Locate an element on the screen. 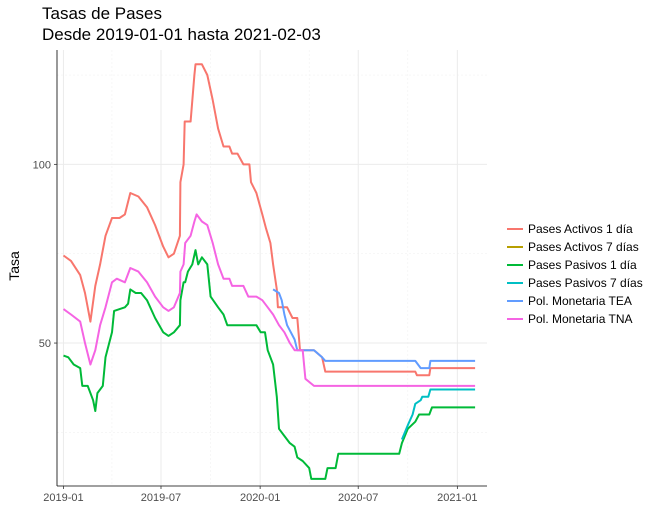  y-tick-label: 100 is located at coordinates (42, 165).